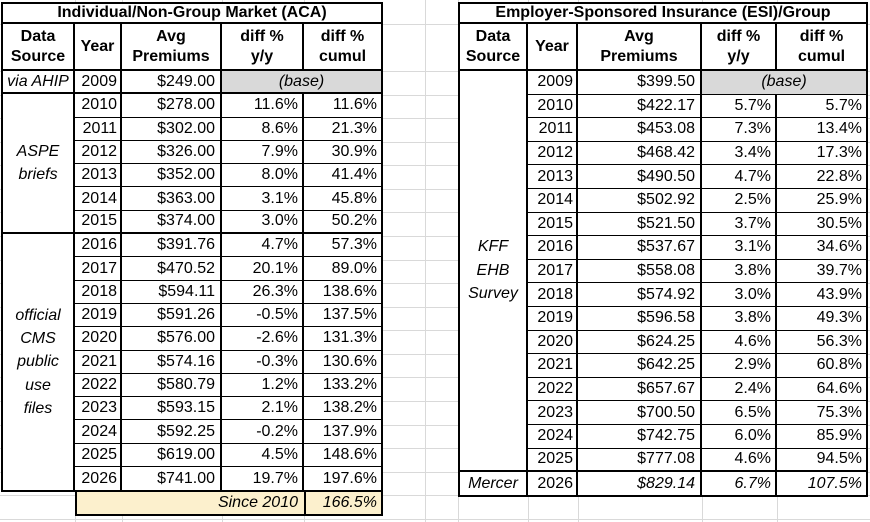  I want to click on cell-diff-yy: 3.4%, so click(739, 153).